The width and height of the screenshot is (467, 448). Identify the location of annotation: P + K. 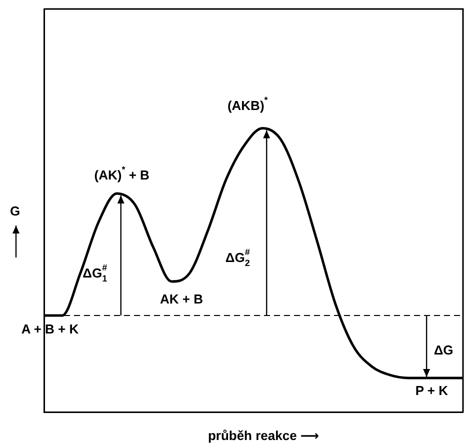
(432, 390).